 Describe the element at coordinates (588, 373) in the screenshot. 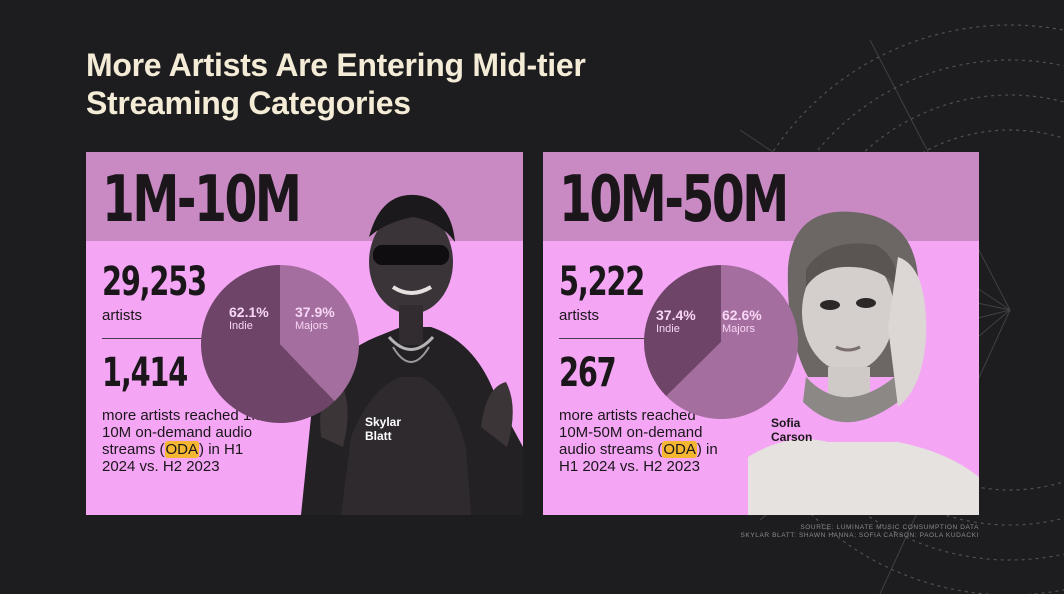

I see `growth-count: 267` at that location.